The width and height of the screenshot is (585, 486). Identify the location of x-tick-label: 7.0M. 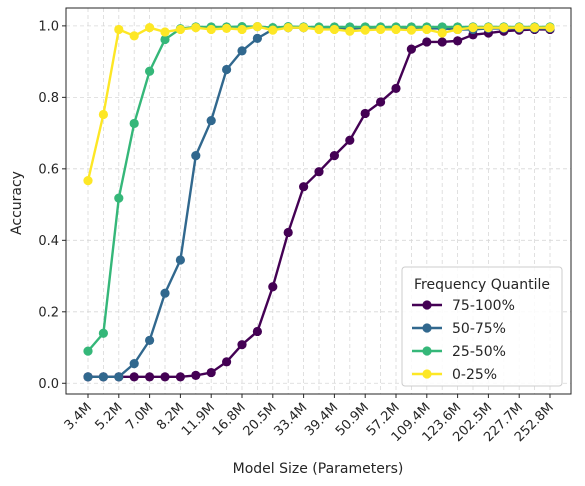
(139, 416).